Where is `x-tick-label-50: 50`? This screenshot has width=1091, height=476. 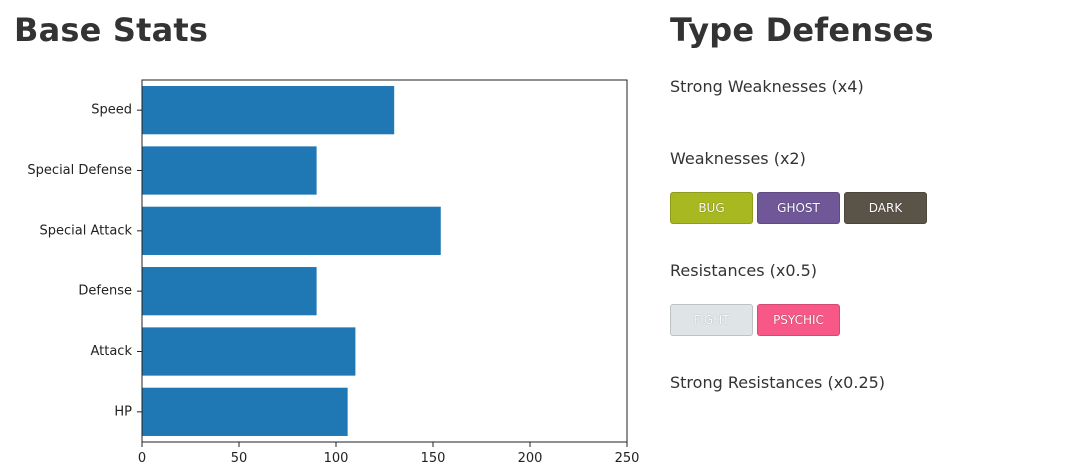
x-tick-label-50: 50 is located at coordinates (239, 458).